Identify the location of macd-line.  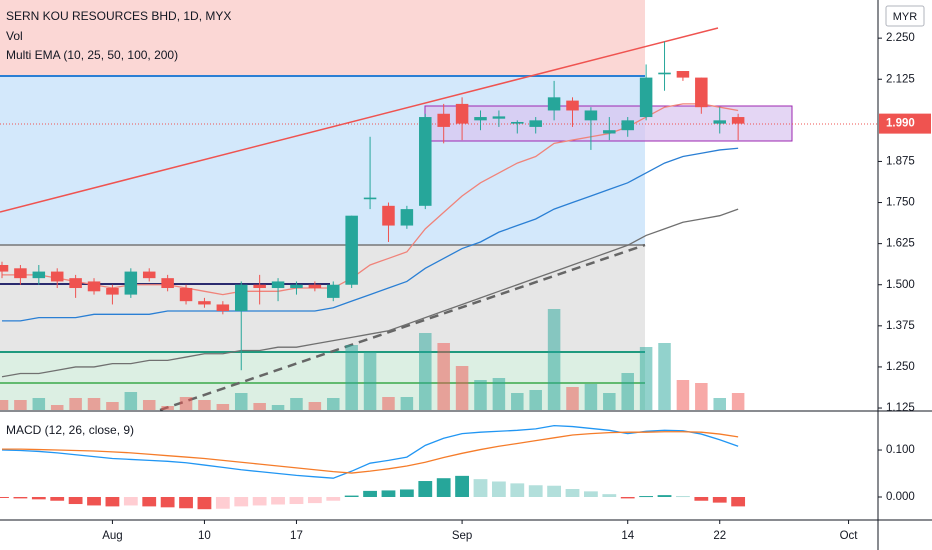
(370, 451).